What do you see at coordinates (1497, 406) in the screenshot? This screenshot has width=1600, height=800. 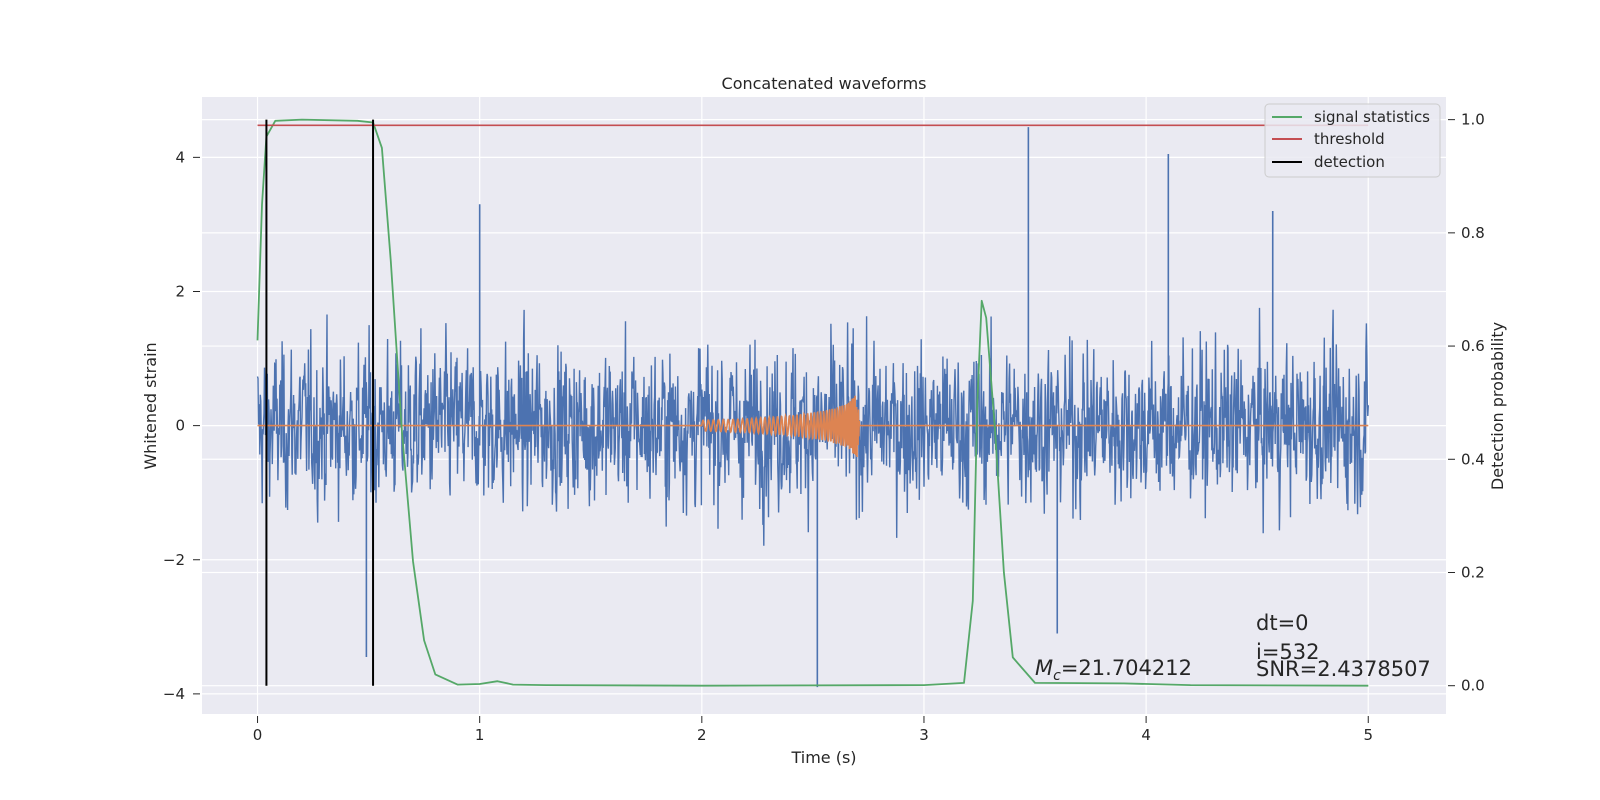 I see `y-axis-right-label: Detection probability` at bounding box center [1497, 406].